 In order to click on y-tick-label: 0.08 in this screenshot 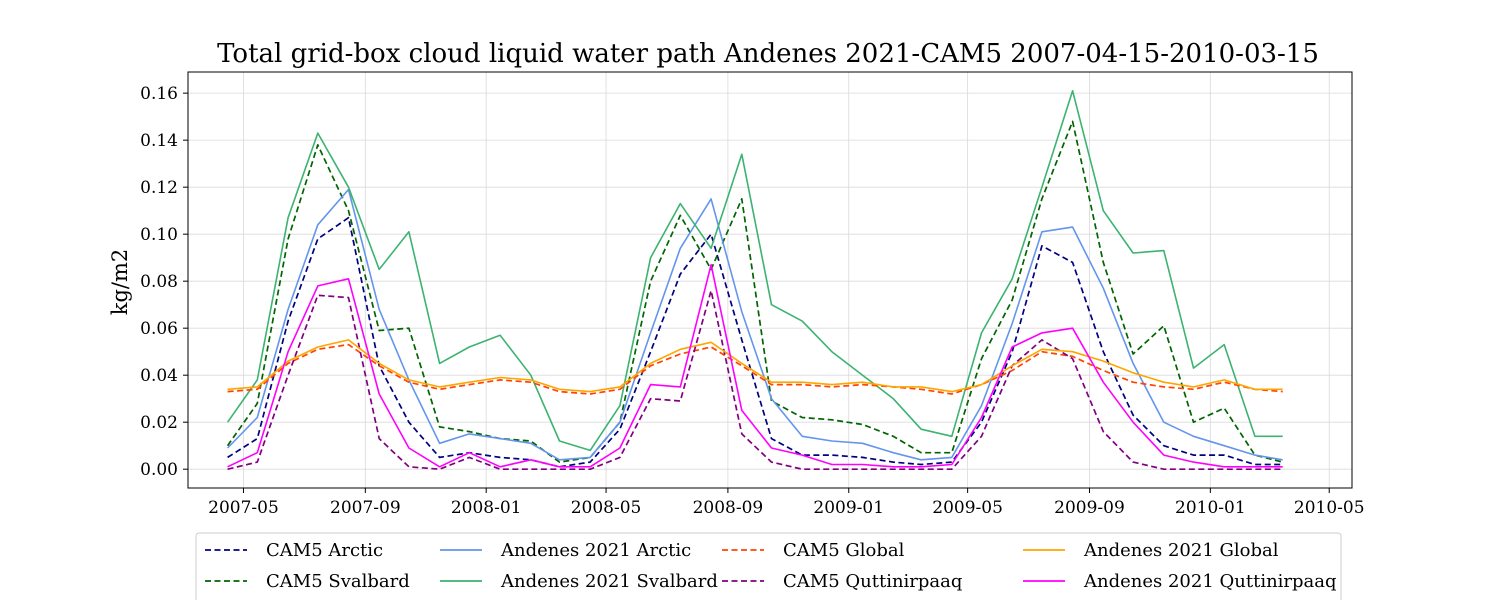, I will do `click(159, 282)`.